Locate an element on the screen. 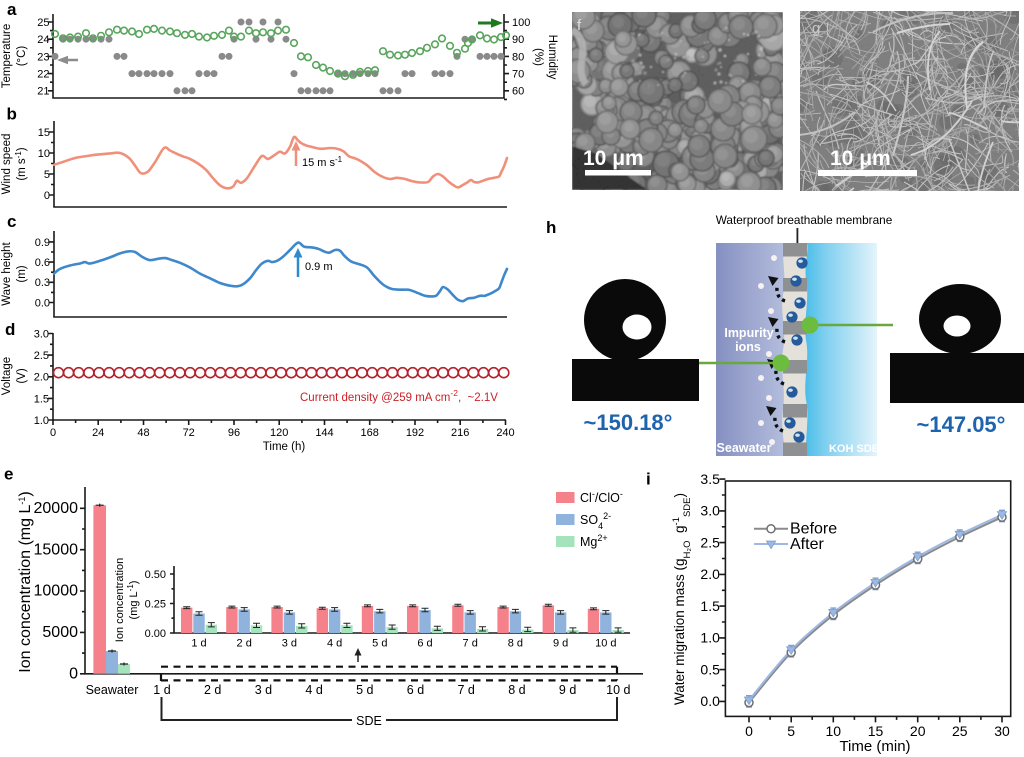 This screenshot has height=757, width=1024. svg-text: 8 d is located at coordinates (515, 644).